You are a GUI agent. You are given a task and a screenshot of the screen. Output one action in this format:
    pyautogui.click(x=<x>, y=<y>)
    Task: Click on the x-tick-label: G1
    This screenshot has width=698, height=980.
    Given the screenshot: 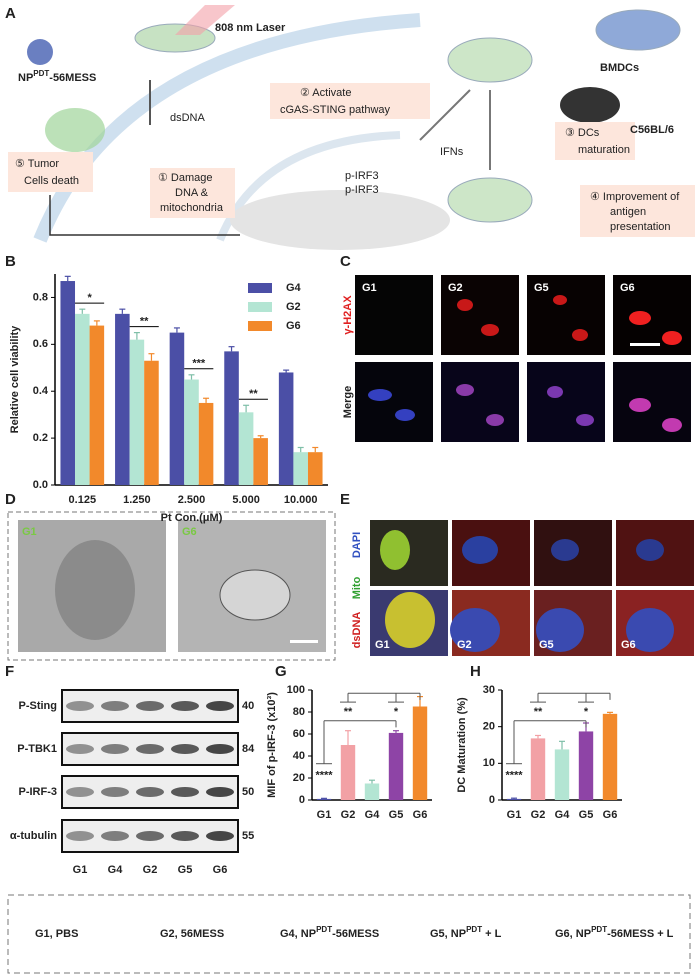 What is the action you would take?
    pyautogui.click(x=324, y=815)
    